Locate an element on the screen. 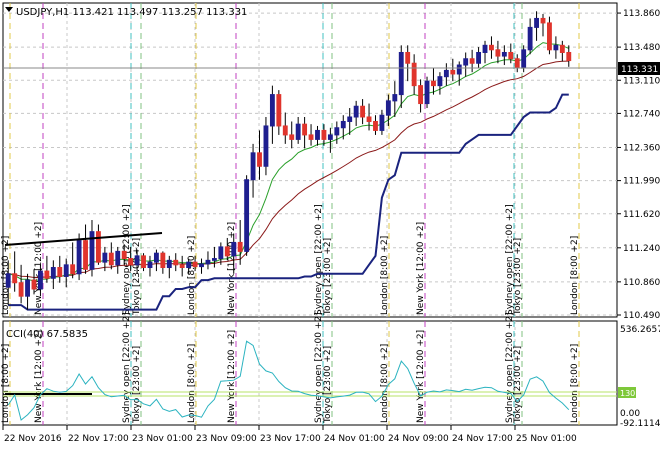 The width and height of the screenshot is (660, 450). price-tick-label: 111.620 is located at coordinates (641, 215).